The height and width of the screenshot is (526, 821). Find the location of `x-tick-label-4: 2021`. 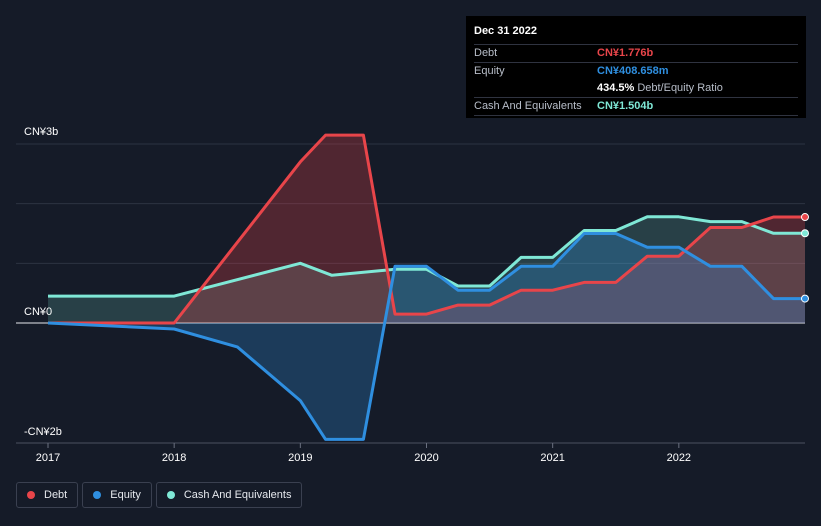

x-tick-label-4: 2021 is located at coordinates (552, 458).